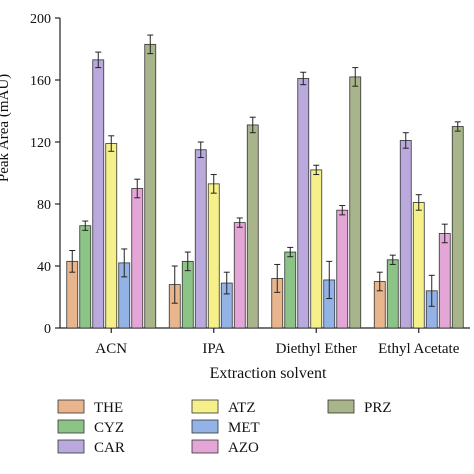  Describe the element at coordinates (40, 143) in the screenshot. I see `y-tick-label: 120` at that location.